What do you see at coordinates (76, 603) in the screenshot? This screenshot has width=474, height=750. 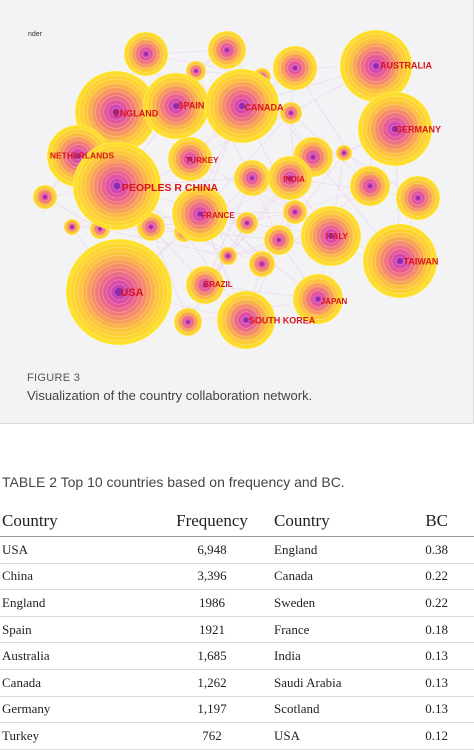 I see `cell-country: England` at bounding box center [76, 603].